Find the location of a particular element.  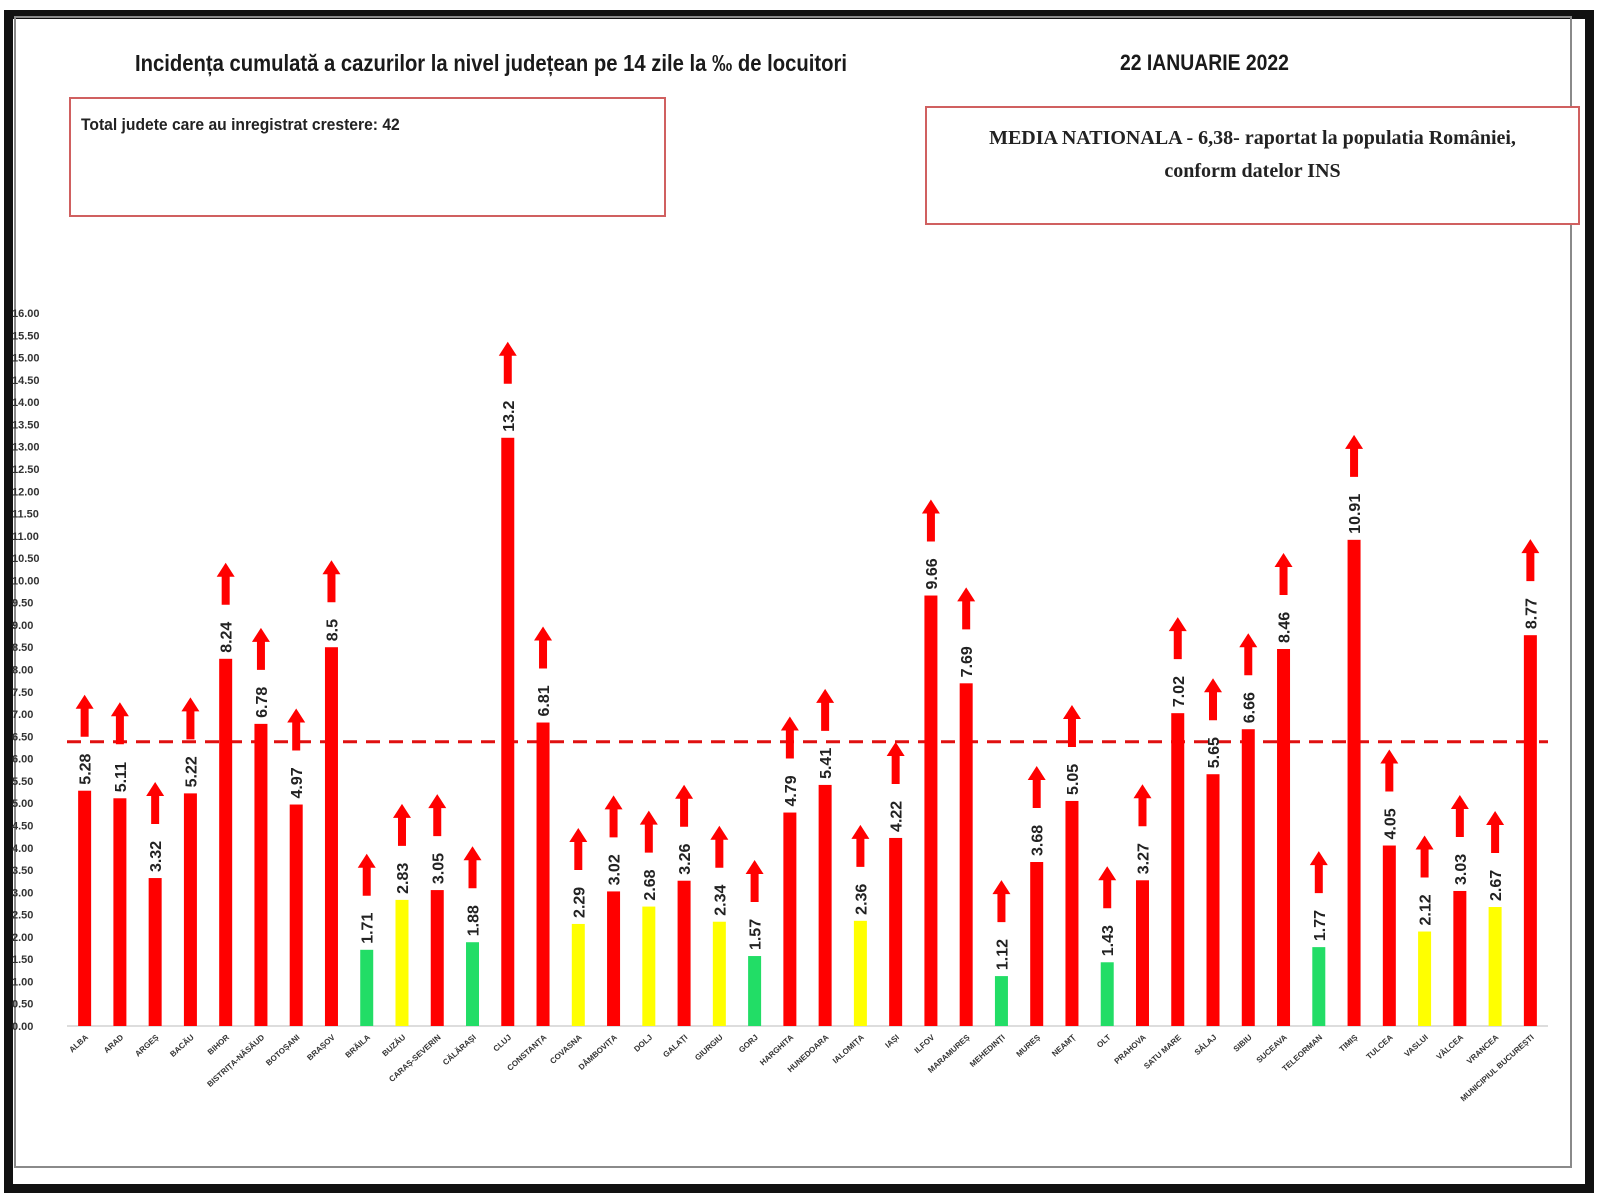

value-label: 8.46 is located at coordinates (1285, 627).